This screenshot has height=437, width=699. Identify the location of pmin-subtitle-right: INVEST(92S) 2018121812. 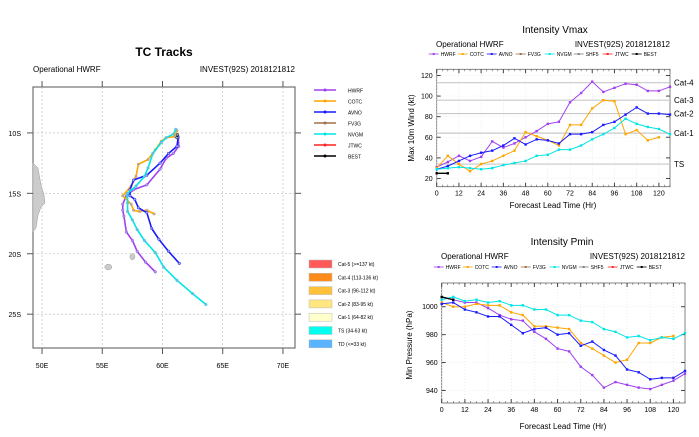
(638, 256).